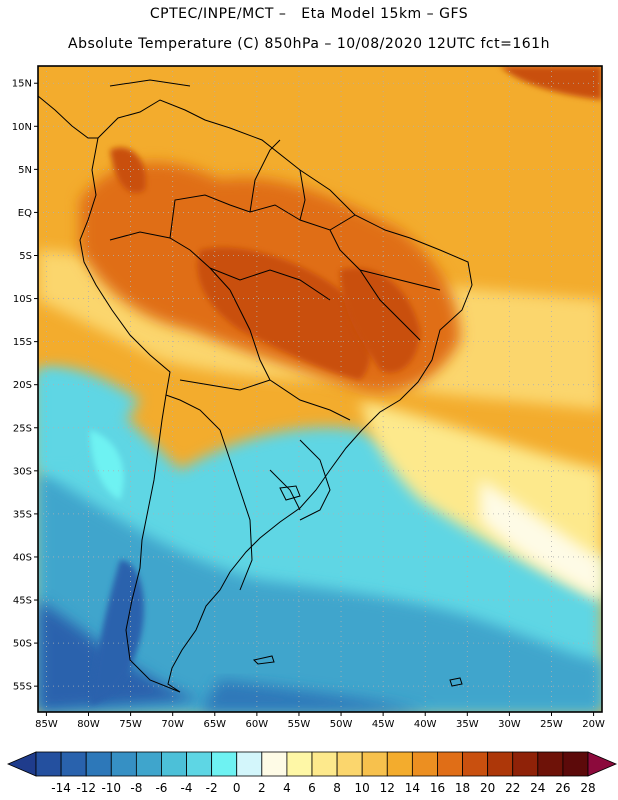 The image size is (618, 800). I want to click on legend-label: 24, so click(537, 788).